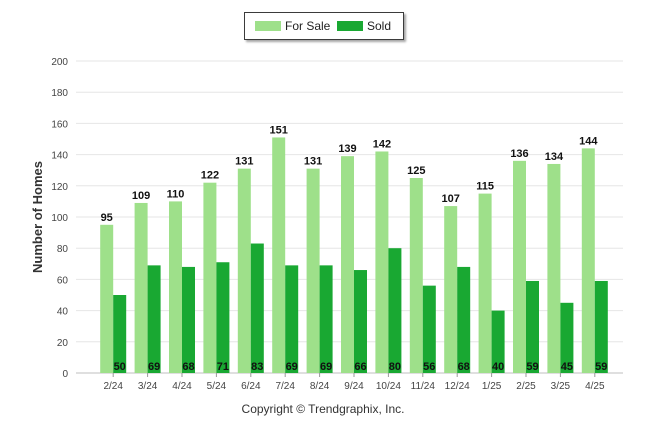  I want to click on y-tick-label: 180, so click(59, 93).